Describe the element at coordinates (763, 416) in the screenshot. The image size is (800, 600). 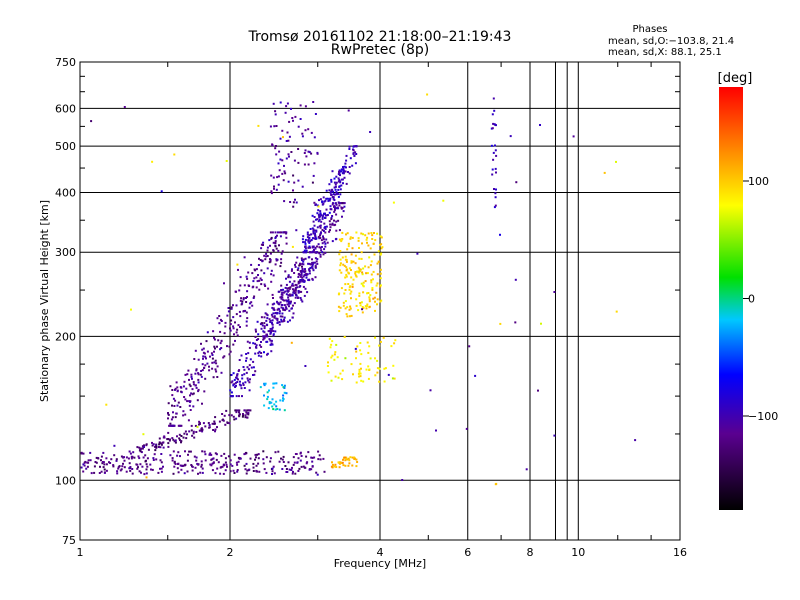
I see `colorbar-tick-label: −100` at that location.